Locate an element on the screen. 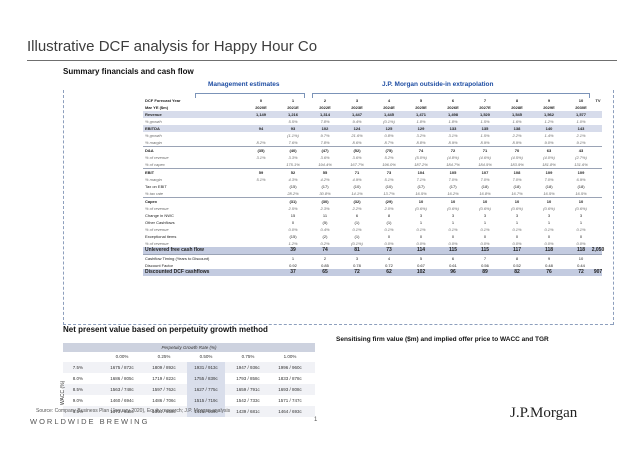  dcf-cell: 2028E is located at coordinates (517, 107).